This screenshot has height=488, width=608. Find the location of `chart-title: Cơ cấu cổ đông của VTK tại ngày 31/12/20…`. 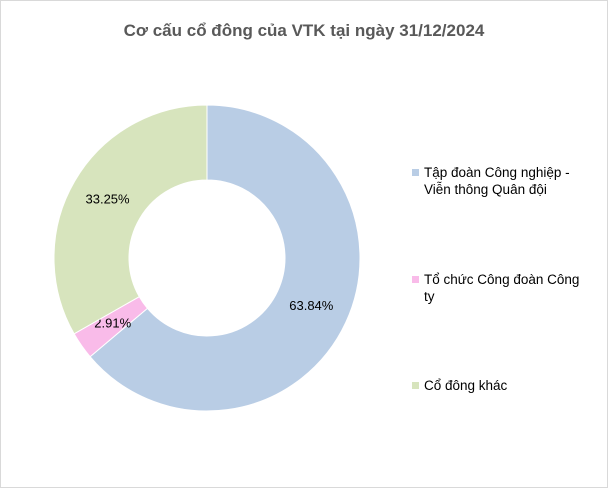

chart-title: Cơ cấu cổ đông của VTK tại ngày 31/12/20… is located at coordinates (304, 30).